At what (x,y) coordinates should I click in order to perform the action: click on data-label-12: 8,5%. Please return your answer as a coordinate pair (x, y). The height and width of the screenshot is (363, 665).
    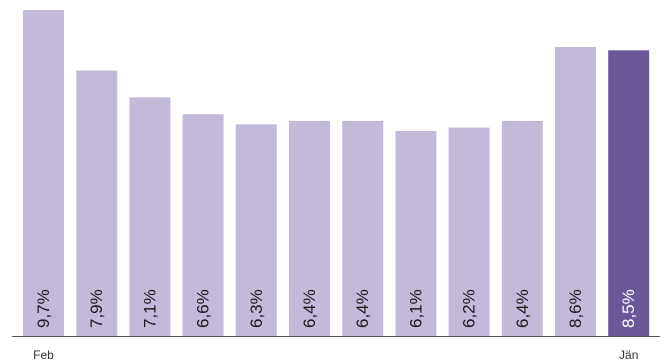
    Looking at the image, I should click on (628, 308).